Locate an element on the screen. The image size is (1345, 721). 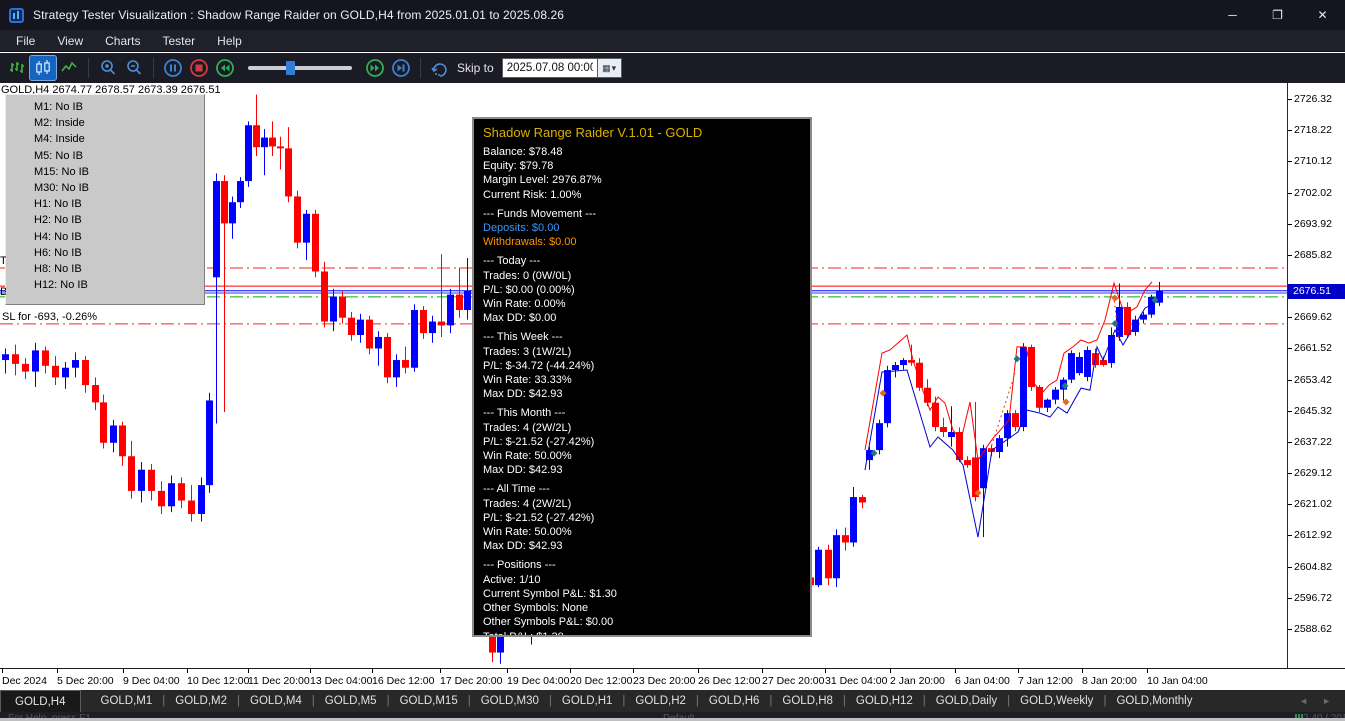
price-tick-label: 2710.12 is located at coordinates (1313, 161).